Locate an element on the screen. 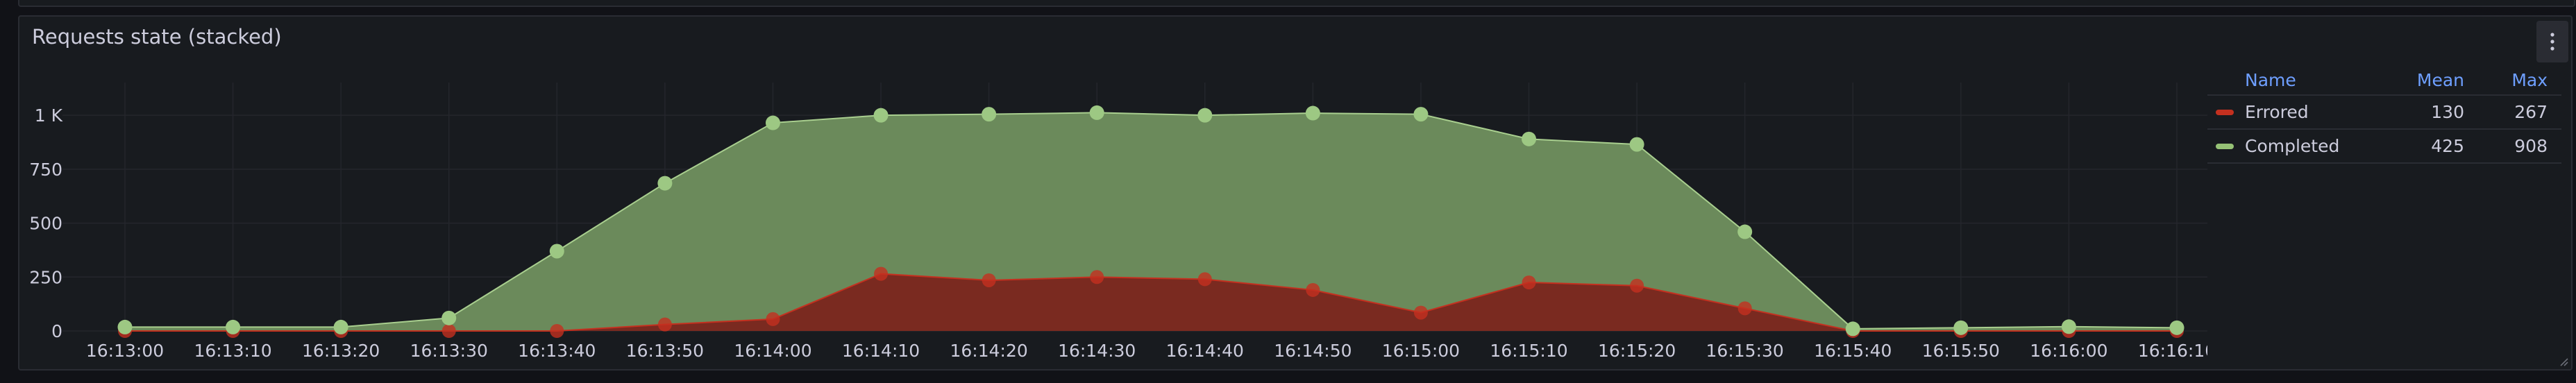  legend-header-mean: Mean is located at coordinates (2440, 79).